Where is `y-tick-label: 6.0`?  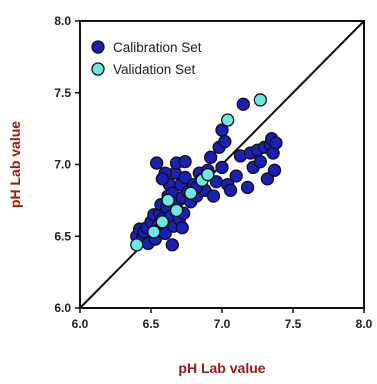 y-tick-label: 6.0 is located at coordinates (62, 308).